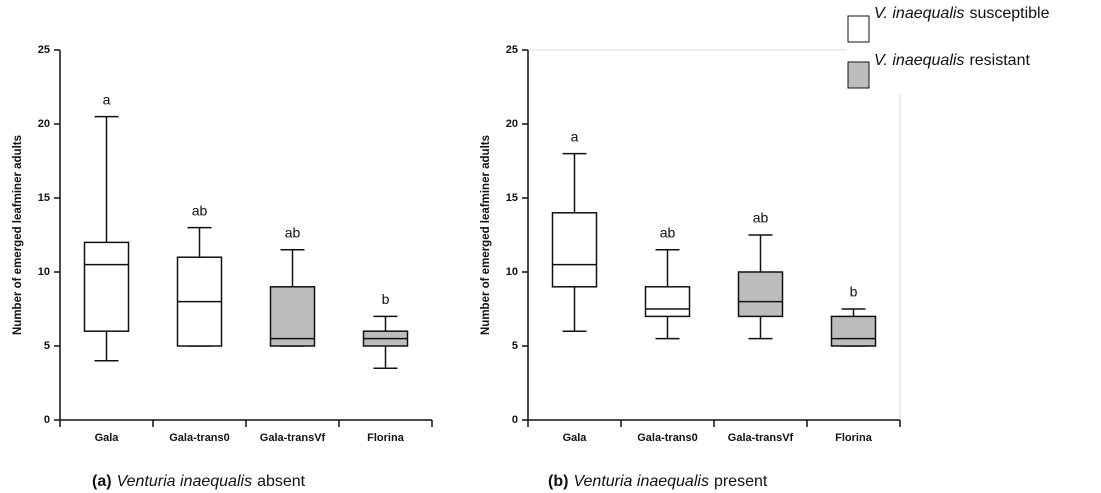 The height and width of the screenshot is (493, 1101). Describe the element at coordinates (558, 481) in the screenshot. I see `caption-tag: (b)` at that location.